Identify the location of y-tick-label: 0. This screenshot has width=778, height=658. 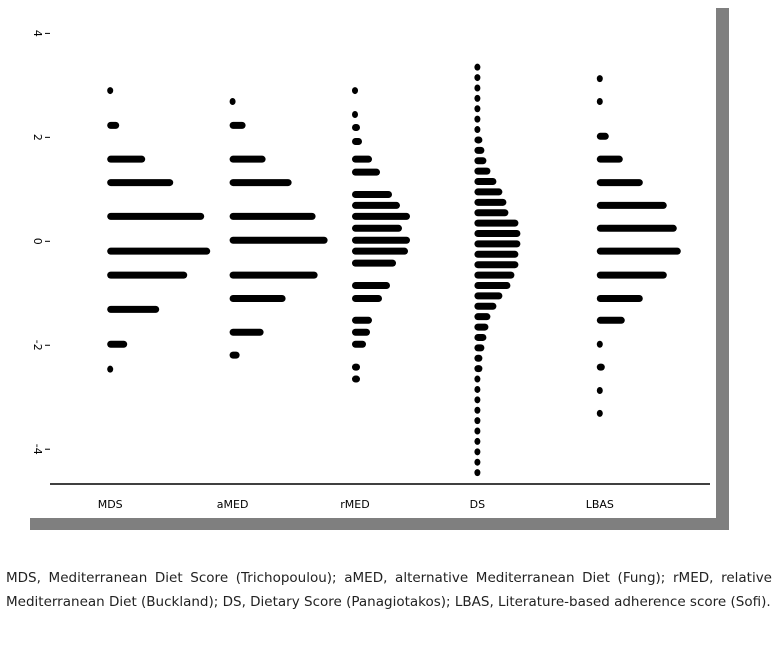
(37, 241).